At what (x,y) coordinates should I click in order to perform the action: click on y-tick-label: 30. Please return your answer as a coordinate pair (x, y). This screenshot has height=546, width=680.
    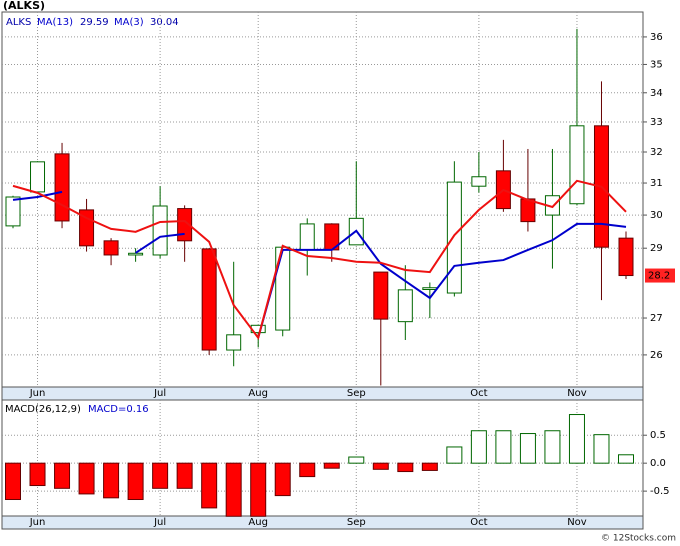
    Looking at the image, I should click on (656, 215).